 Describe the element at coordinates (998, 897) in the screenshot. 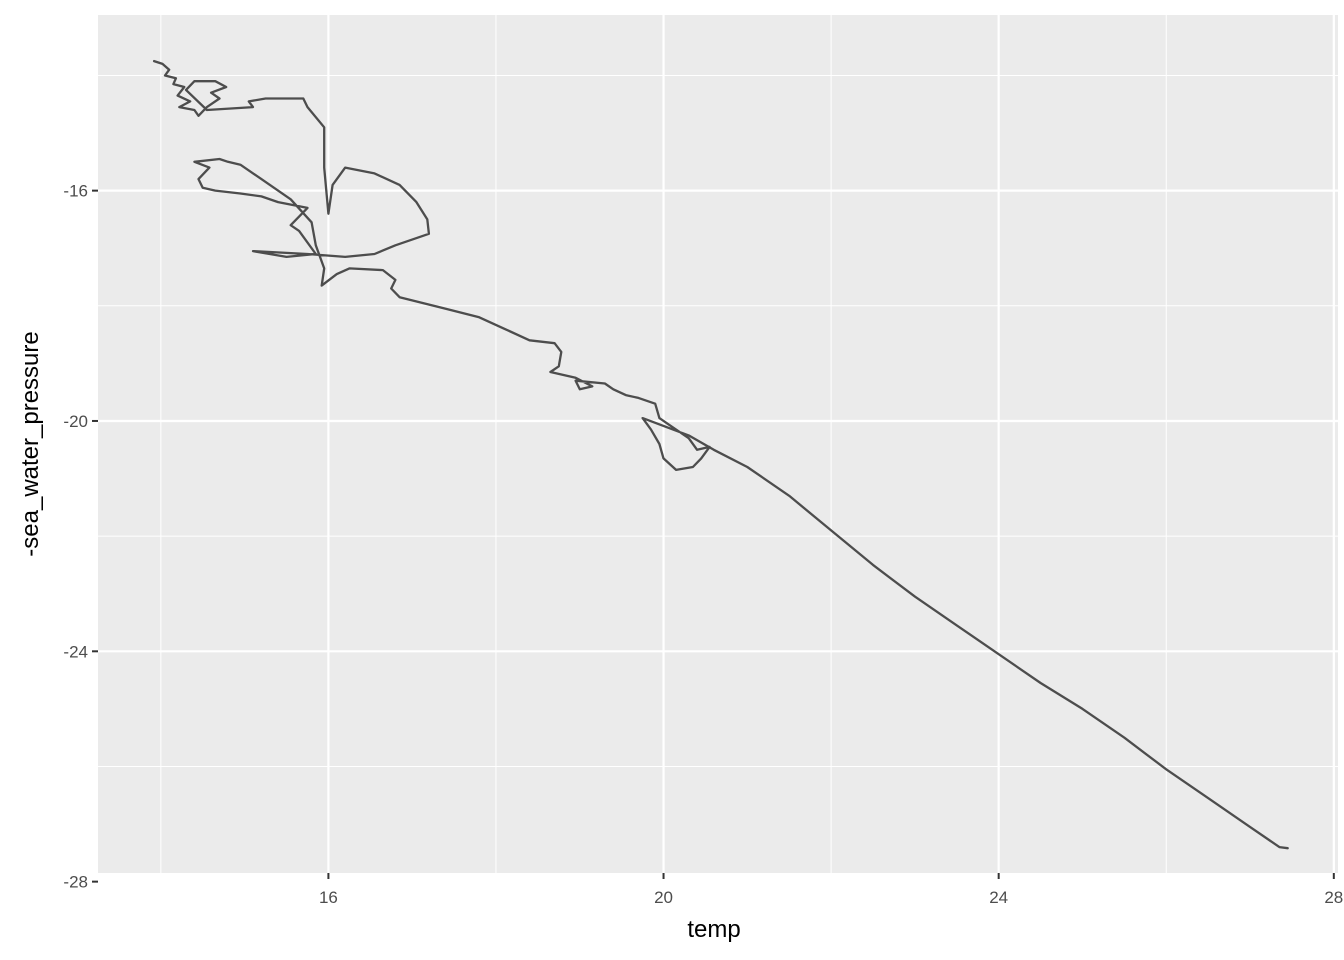

I see `x-tick-label: 24` at that location.